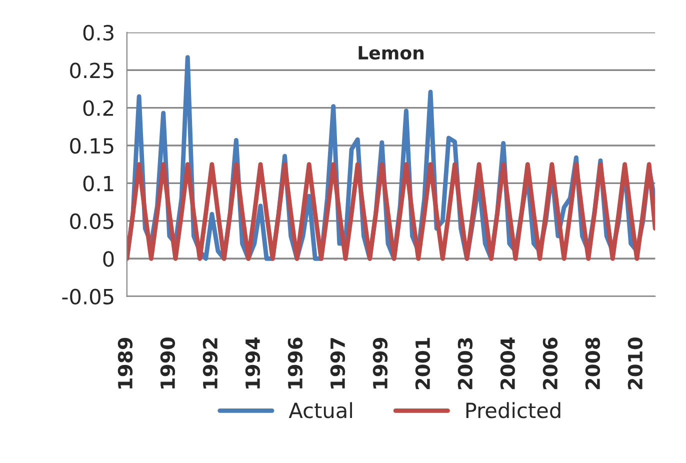 Image resolution: width=686 pixels, height=463 pixels. What do you see at coordinates (422, 364) in the screenshot?
I see `x-tick-label: 2001` at bounding box center [422, 364].